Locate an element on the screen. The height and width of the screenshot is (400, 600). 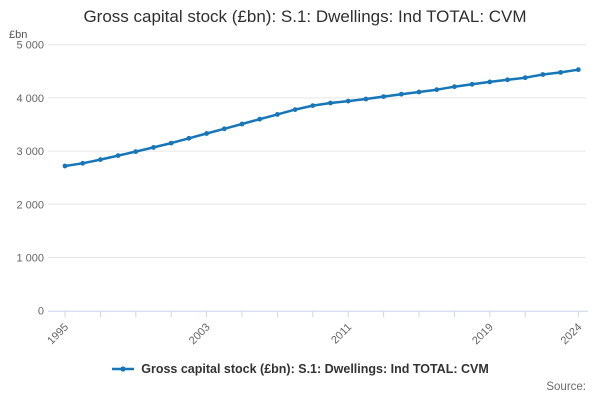
y-axis-tick-label: 4 000 is located at coordinates (30, 99).